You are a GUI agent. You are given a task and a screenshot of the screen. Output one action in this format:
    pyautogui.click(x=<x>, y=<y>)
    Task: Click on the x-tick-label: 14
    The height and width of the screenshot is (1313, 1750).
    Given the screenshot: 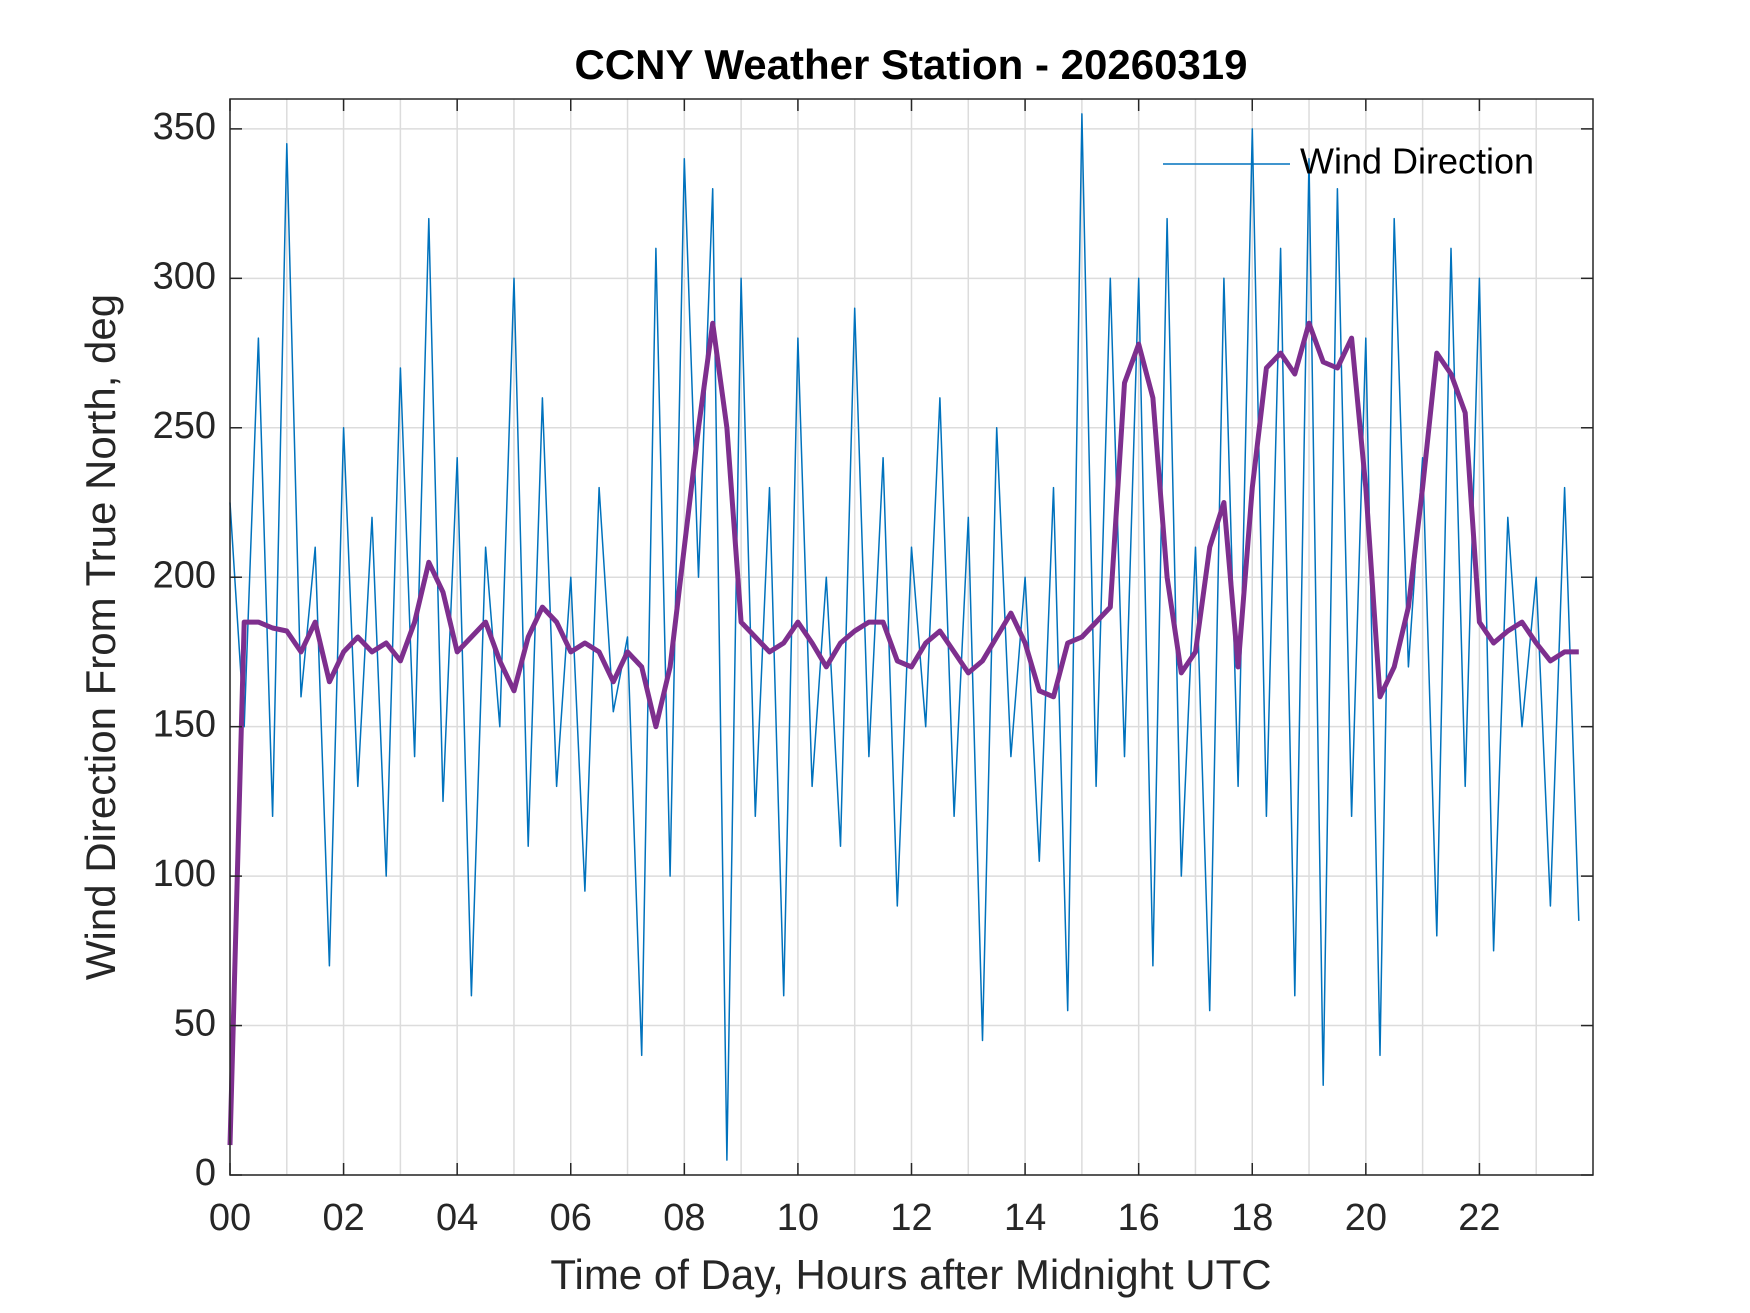 What is the action you would take?
    pyautogui.click(x=1025, y=1218)
    